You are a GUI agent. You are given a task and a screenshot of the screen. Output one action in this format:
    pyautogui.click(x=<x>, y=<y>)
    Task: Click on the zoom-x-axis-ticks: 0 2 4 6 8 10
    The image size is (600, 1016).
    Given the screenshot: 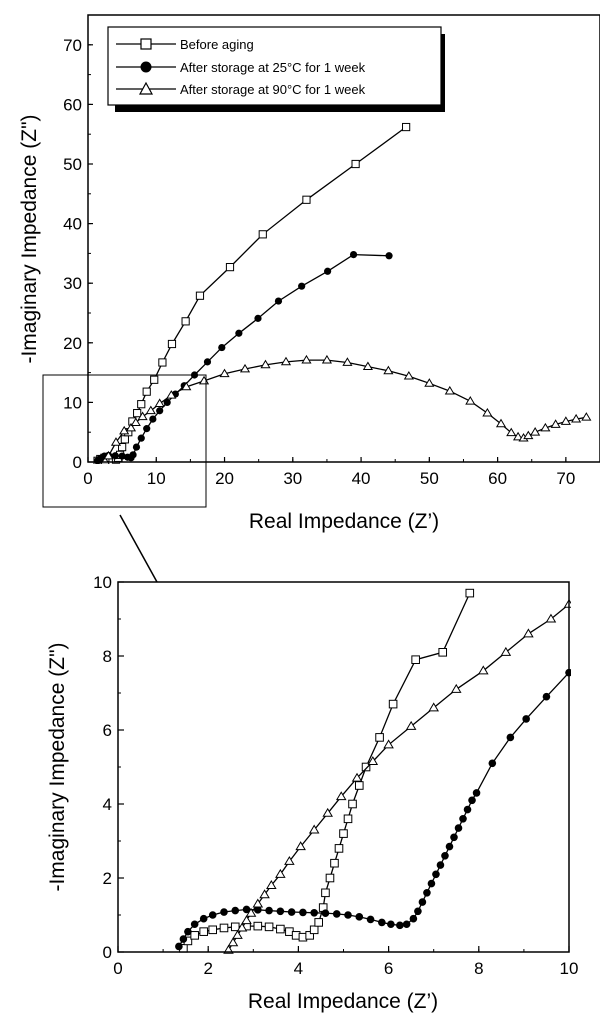 What is the action you would take?
    pyautogui.click(x=345, y=962)
    